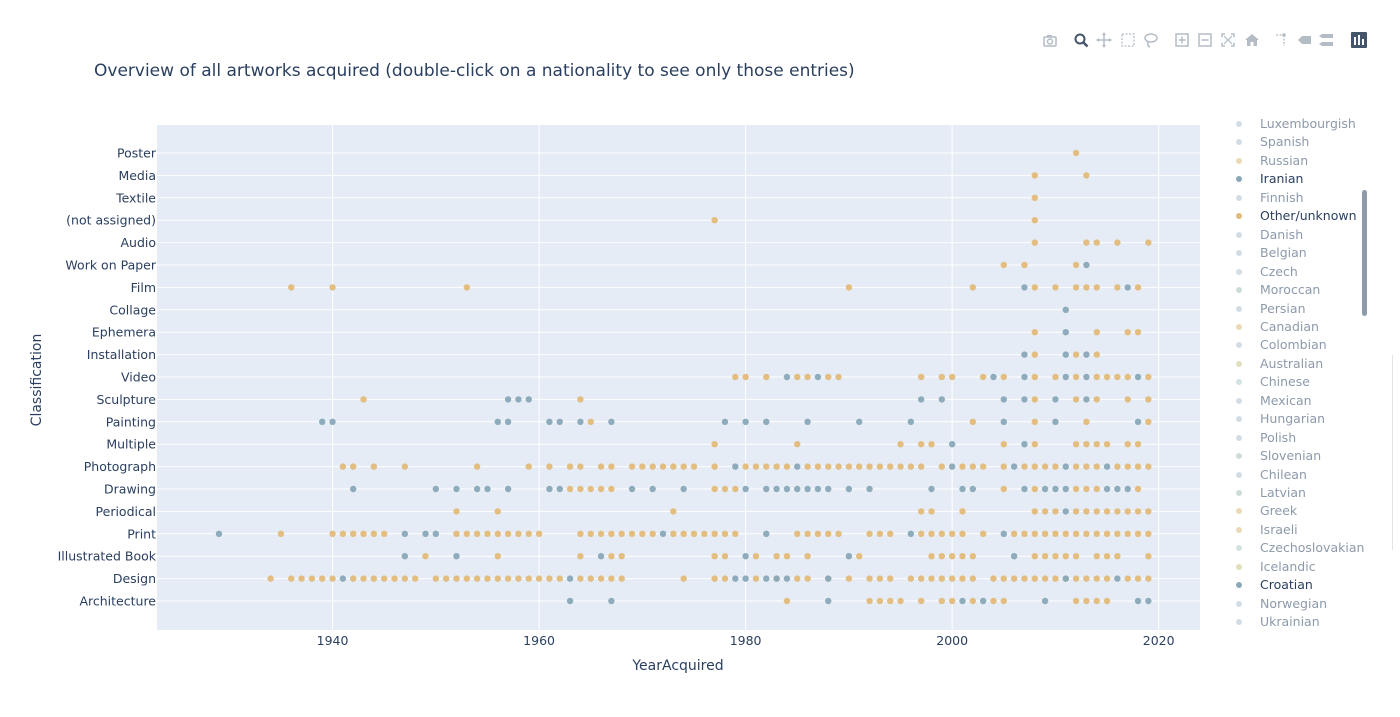 The width and height of the screenshot is (1400, 717). What do you see at coordinates (1298, 272) in the screenshot?
I see `legend-item: Czech` at bounding box center [1298, 272].